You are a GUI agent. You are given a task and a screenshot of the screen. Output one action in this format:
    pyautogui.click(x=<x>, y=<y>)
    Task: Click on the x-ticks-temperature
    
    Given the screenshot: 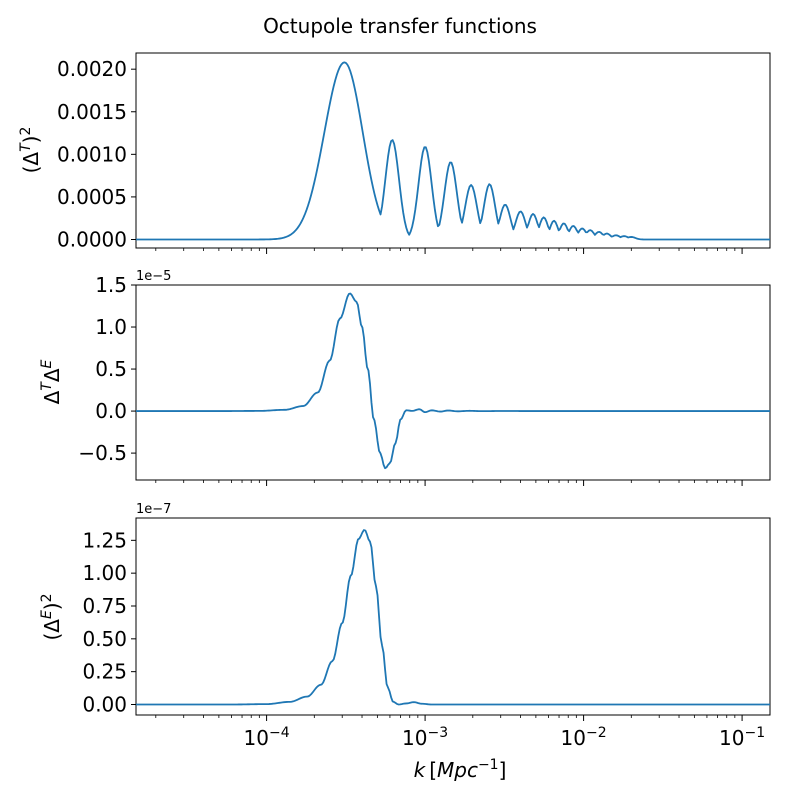 What is the action you would take?
    pyautogui.click(x=449, y=251)
    